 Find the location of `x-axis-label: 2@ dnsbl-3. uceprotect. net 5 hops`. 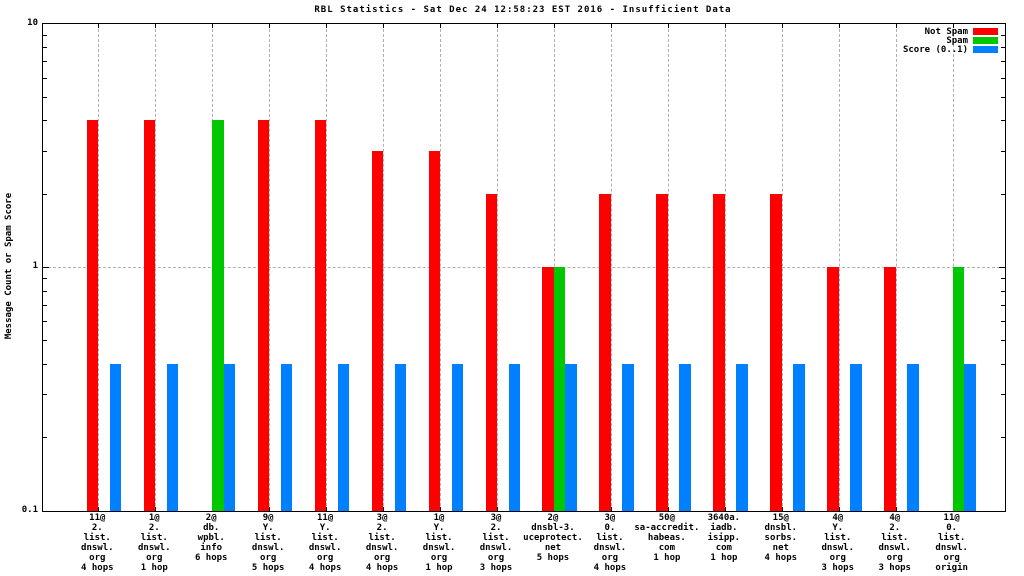

x-axis-label: 2@ dnsbl-3. uceprotect. net 5 hops is located at coordinates (553, 538).